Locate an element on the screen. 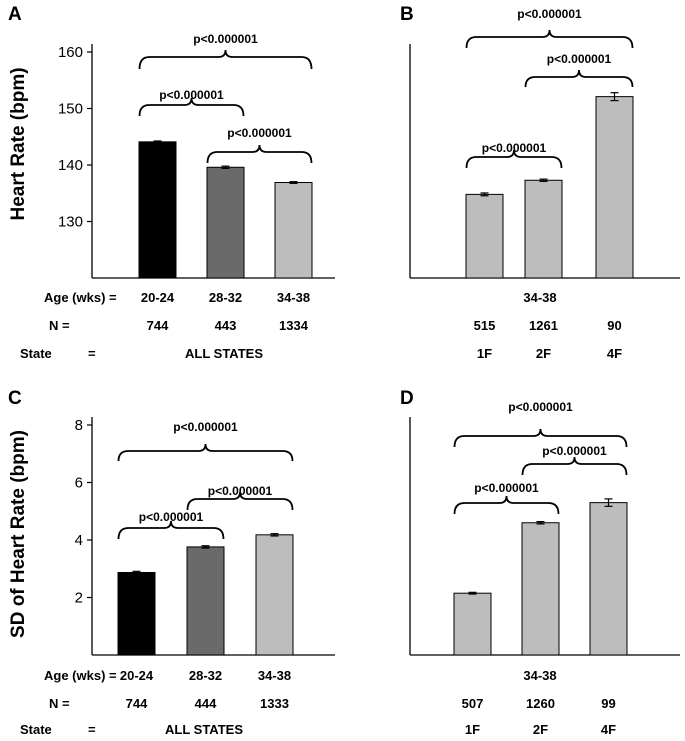 The height and width of the screenshot is (741, 685). row-value: 1334 is located at coordinates (294, 325).